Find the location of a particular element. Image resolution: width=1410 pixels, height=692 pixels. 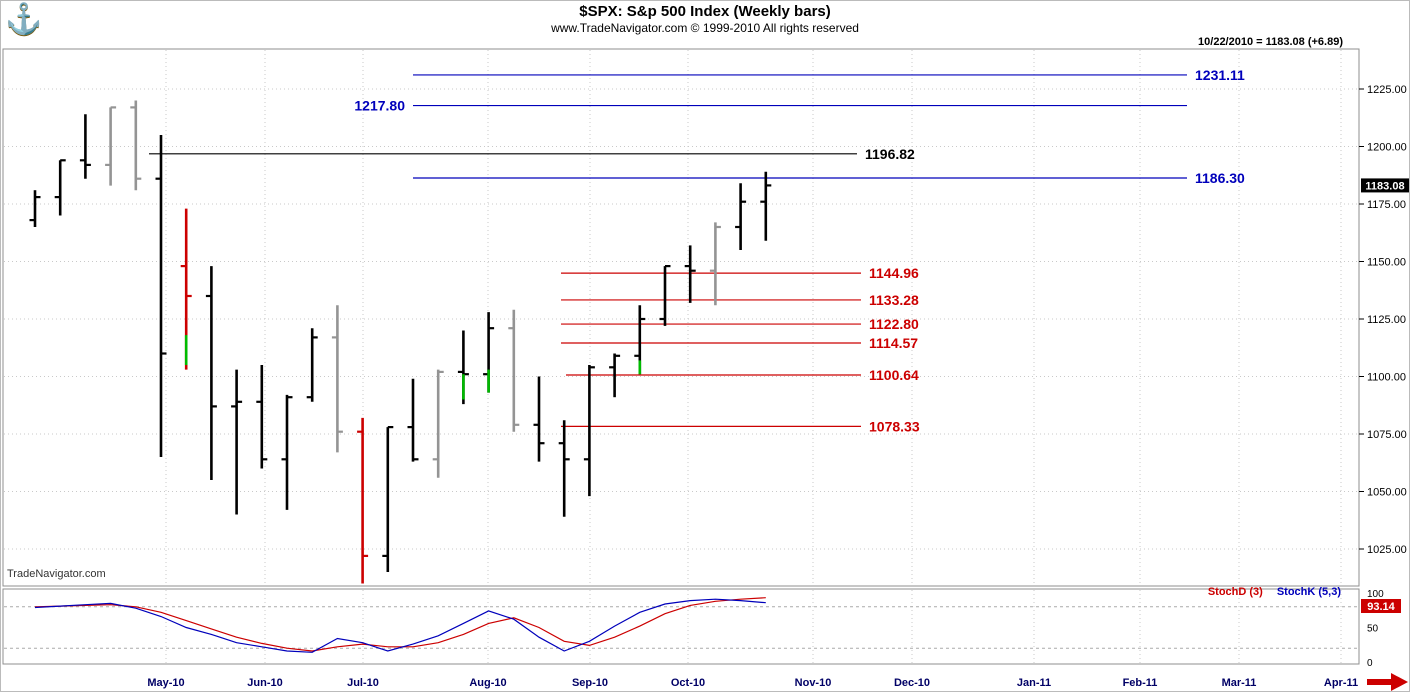

trendline-price-label: 1231.11 is located at coordinates (1220, 75).